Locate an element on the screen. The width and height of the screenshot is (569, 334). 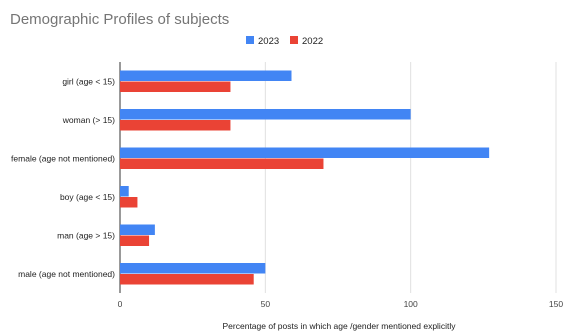
legend: 2023 2022 is located at coordinates (284, 41).